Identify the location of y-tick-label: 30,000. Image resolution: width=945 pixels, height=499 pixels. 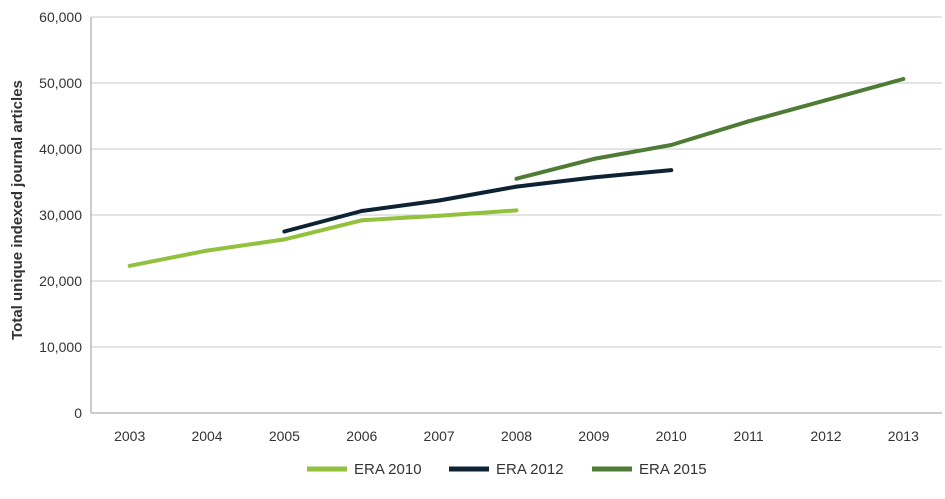
(60, 215).